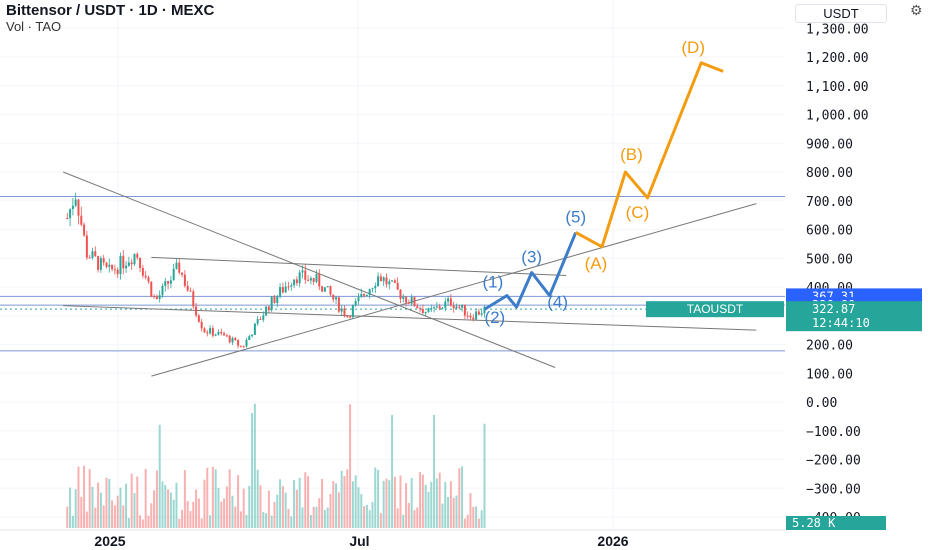  Describe the element at coordinates (492, 282) in the screenshot. I see `wave-label: (1)` at that location.